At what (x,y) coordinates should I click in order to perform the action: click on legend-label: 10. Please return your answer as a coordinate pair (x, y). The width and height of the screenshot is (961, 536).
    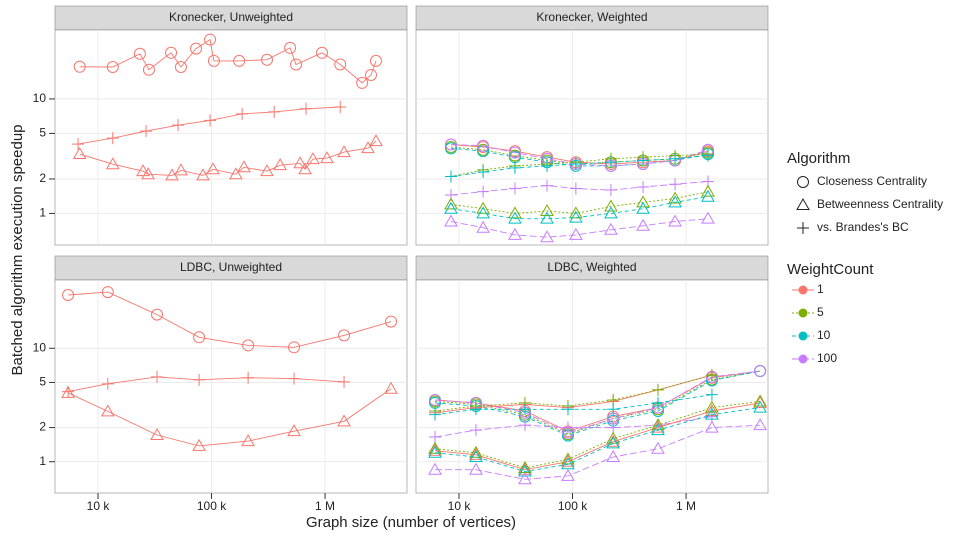
    Looking at the image, I should click on (824, 335).